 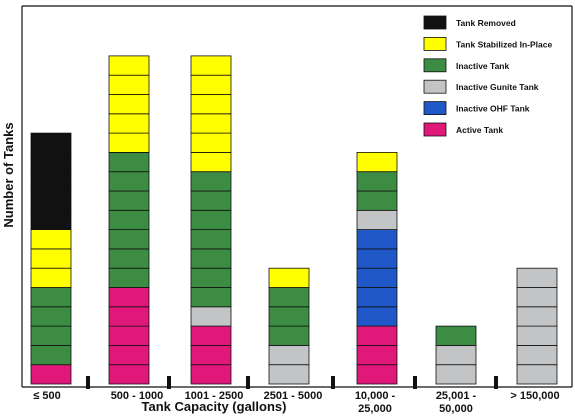 I want to click on legend-label: Inactive OHF Tank, so click(x=493, y=109).